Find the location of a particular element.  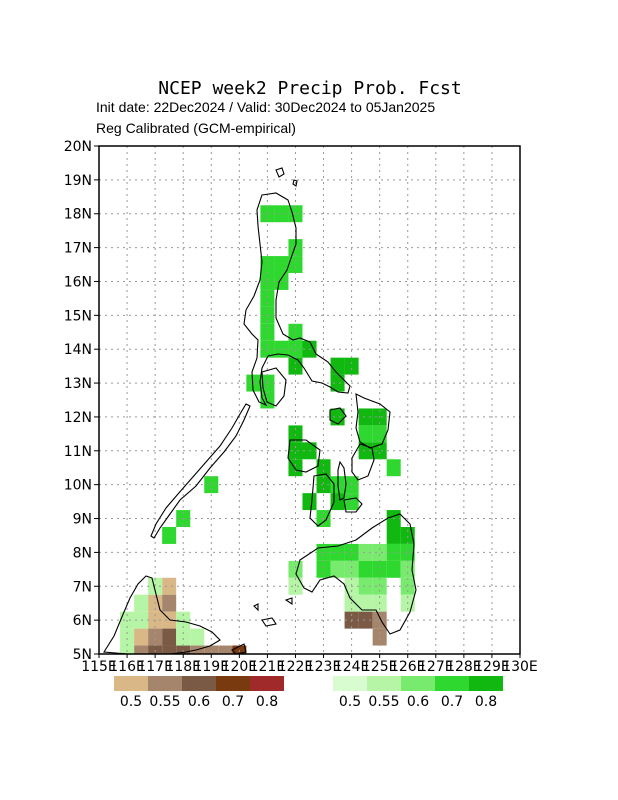

legend-above-label: 0.7 is located at coordinates (452, 702).